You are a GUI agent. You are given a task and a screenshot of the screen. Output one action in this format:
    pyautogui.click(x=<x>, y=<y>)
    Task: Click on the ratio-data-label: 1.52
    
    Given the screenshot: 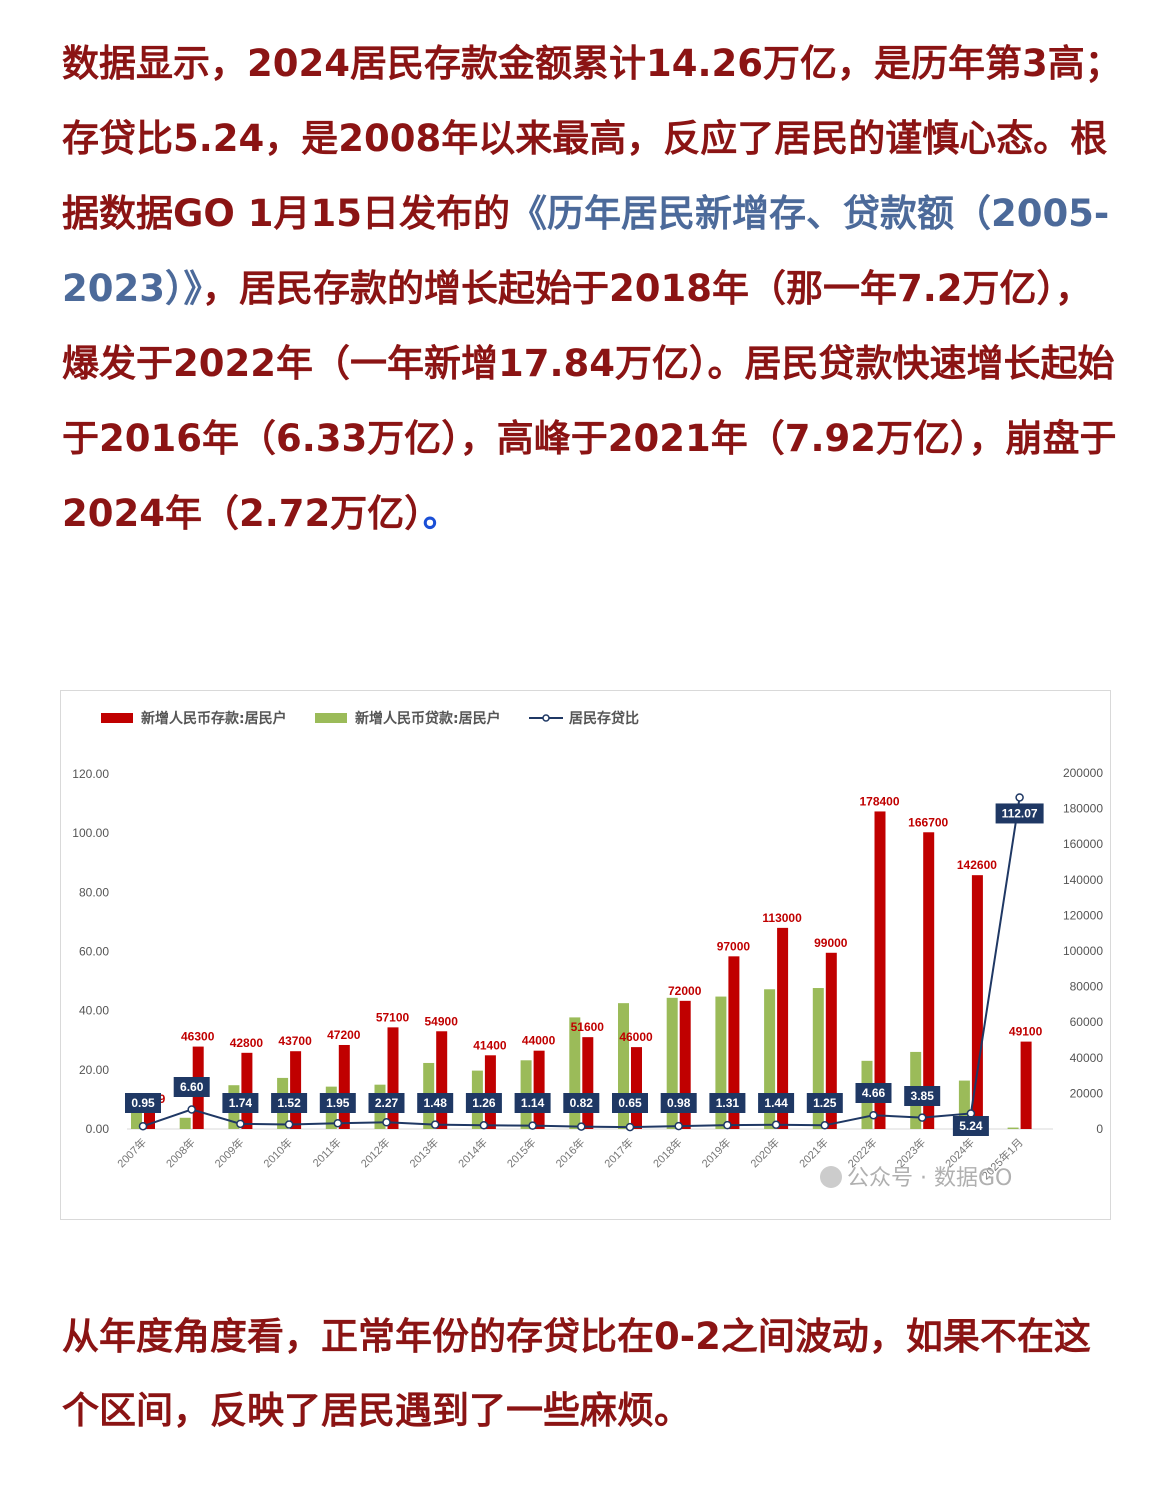 What is the action you would take?
    pyautogui.click(x=289, y=1103)
    